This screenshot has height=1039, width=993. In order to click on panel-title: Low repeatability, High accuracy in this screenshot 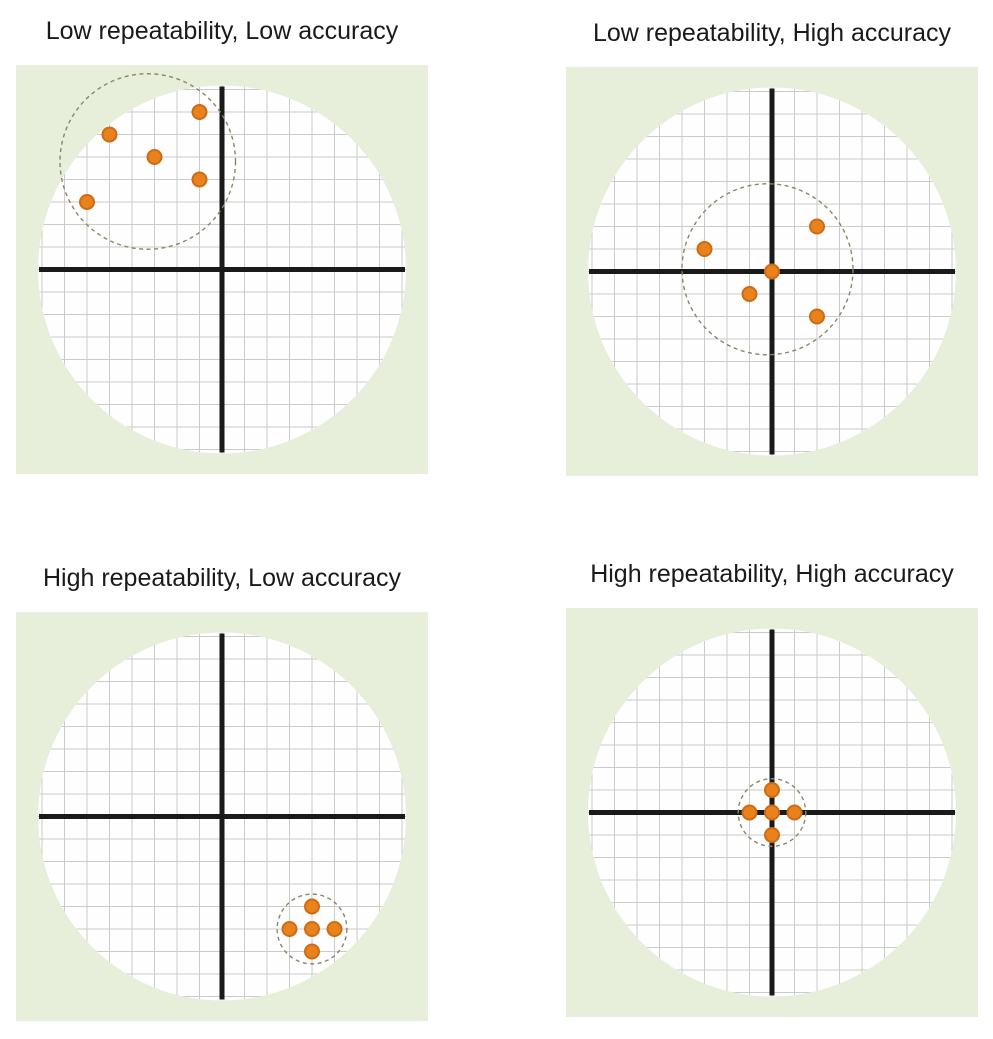, I will do `click(772, 33)`.